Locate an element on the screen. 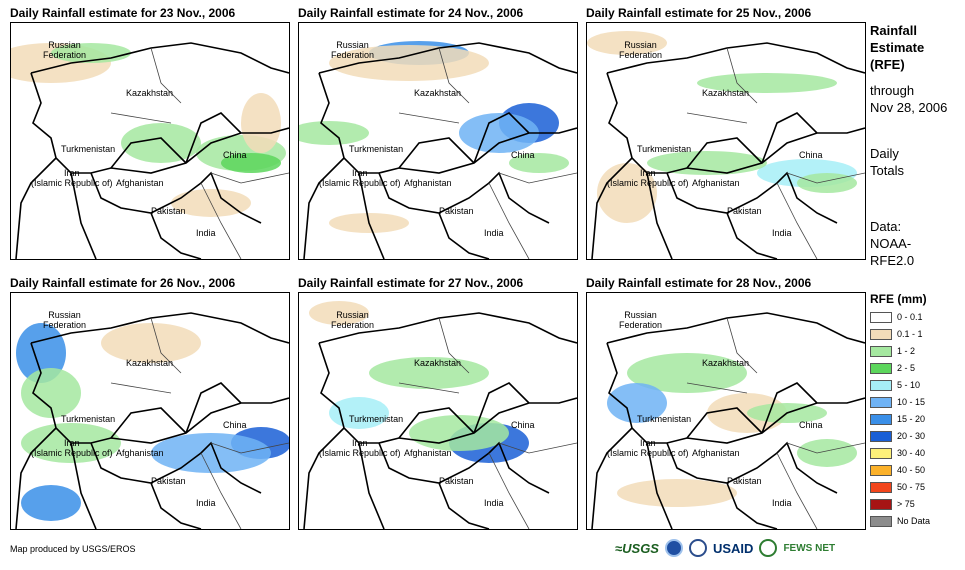  legend-label: > 75 is located at coordinates (906, 504).